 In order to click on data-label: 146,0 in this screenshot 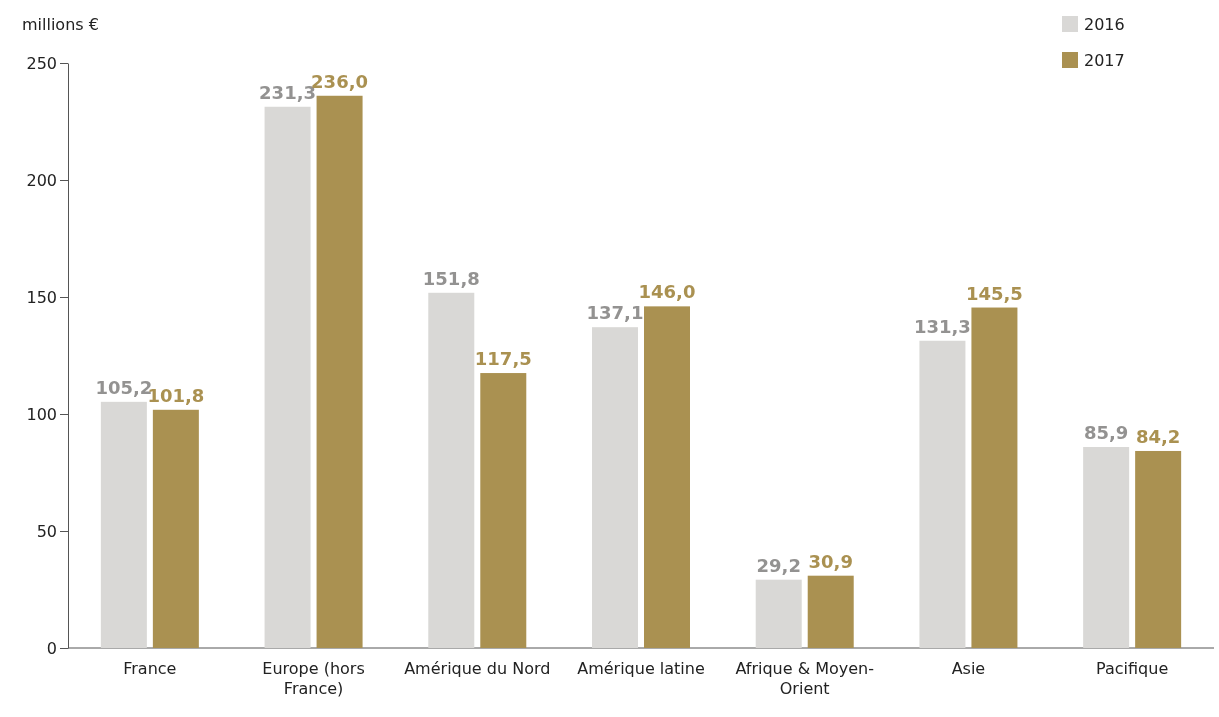, I will do `click(667, 292)`.